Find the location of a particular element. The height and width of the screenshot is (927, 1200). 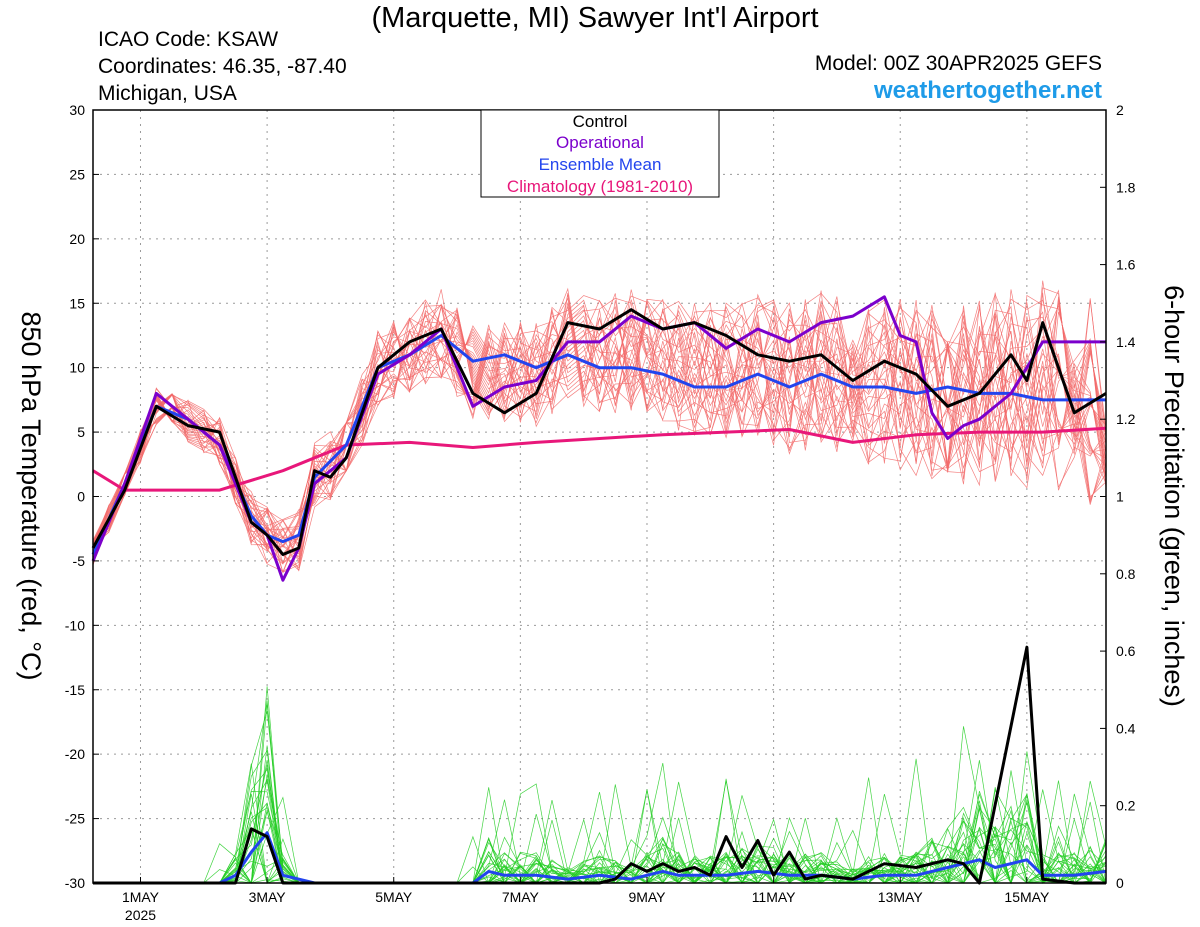

right-tick-label: 0.2 is located at coordinates (1126, 806).